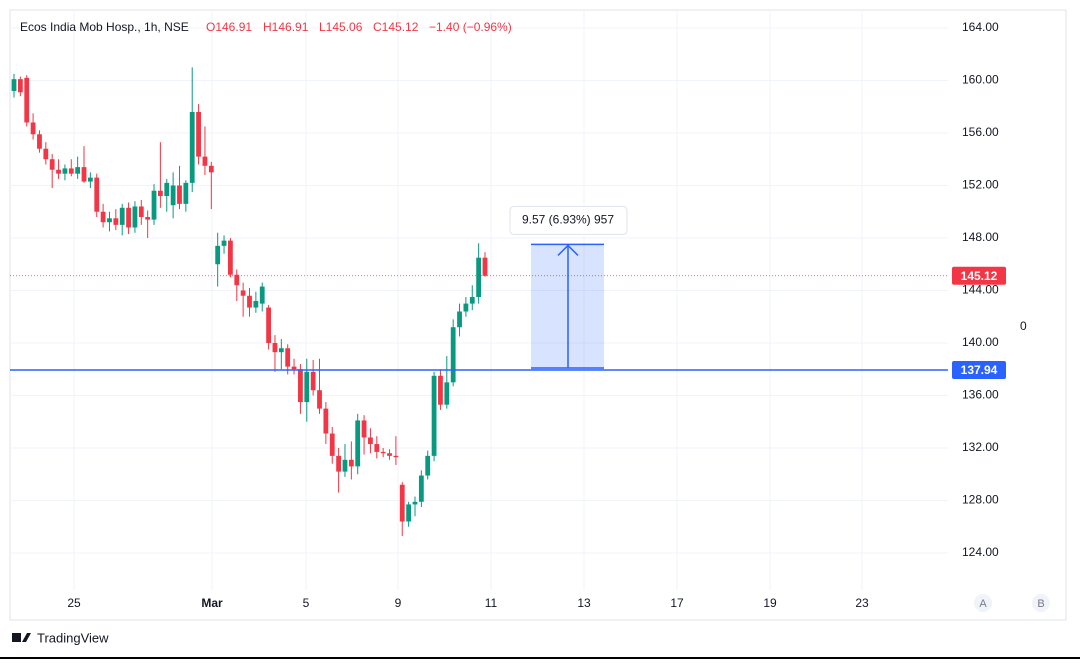 The height and width of the screenshot is (665, 1080). Describe the element at coordinates (979, 370) in the screenshot. I see `hline-tag` at that location.